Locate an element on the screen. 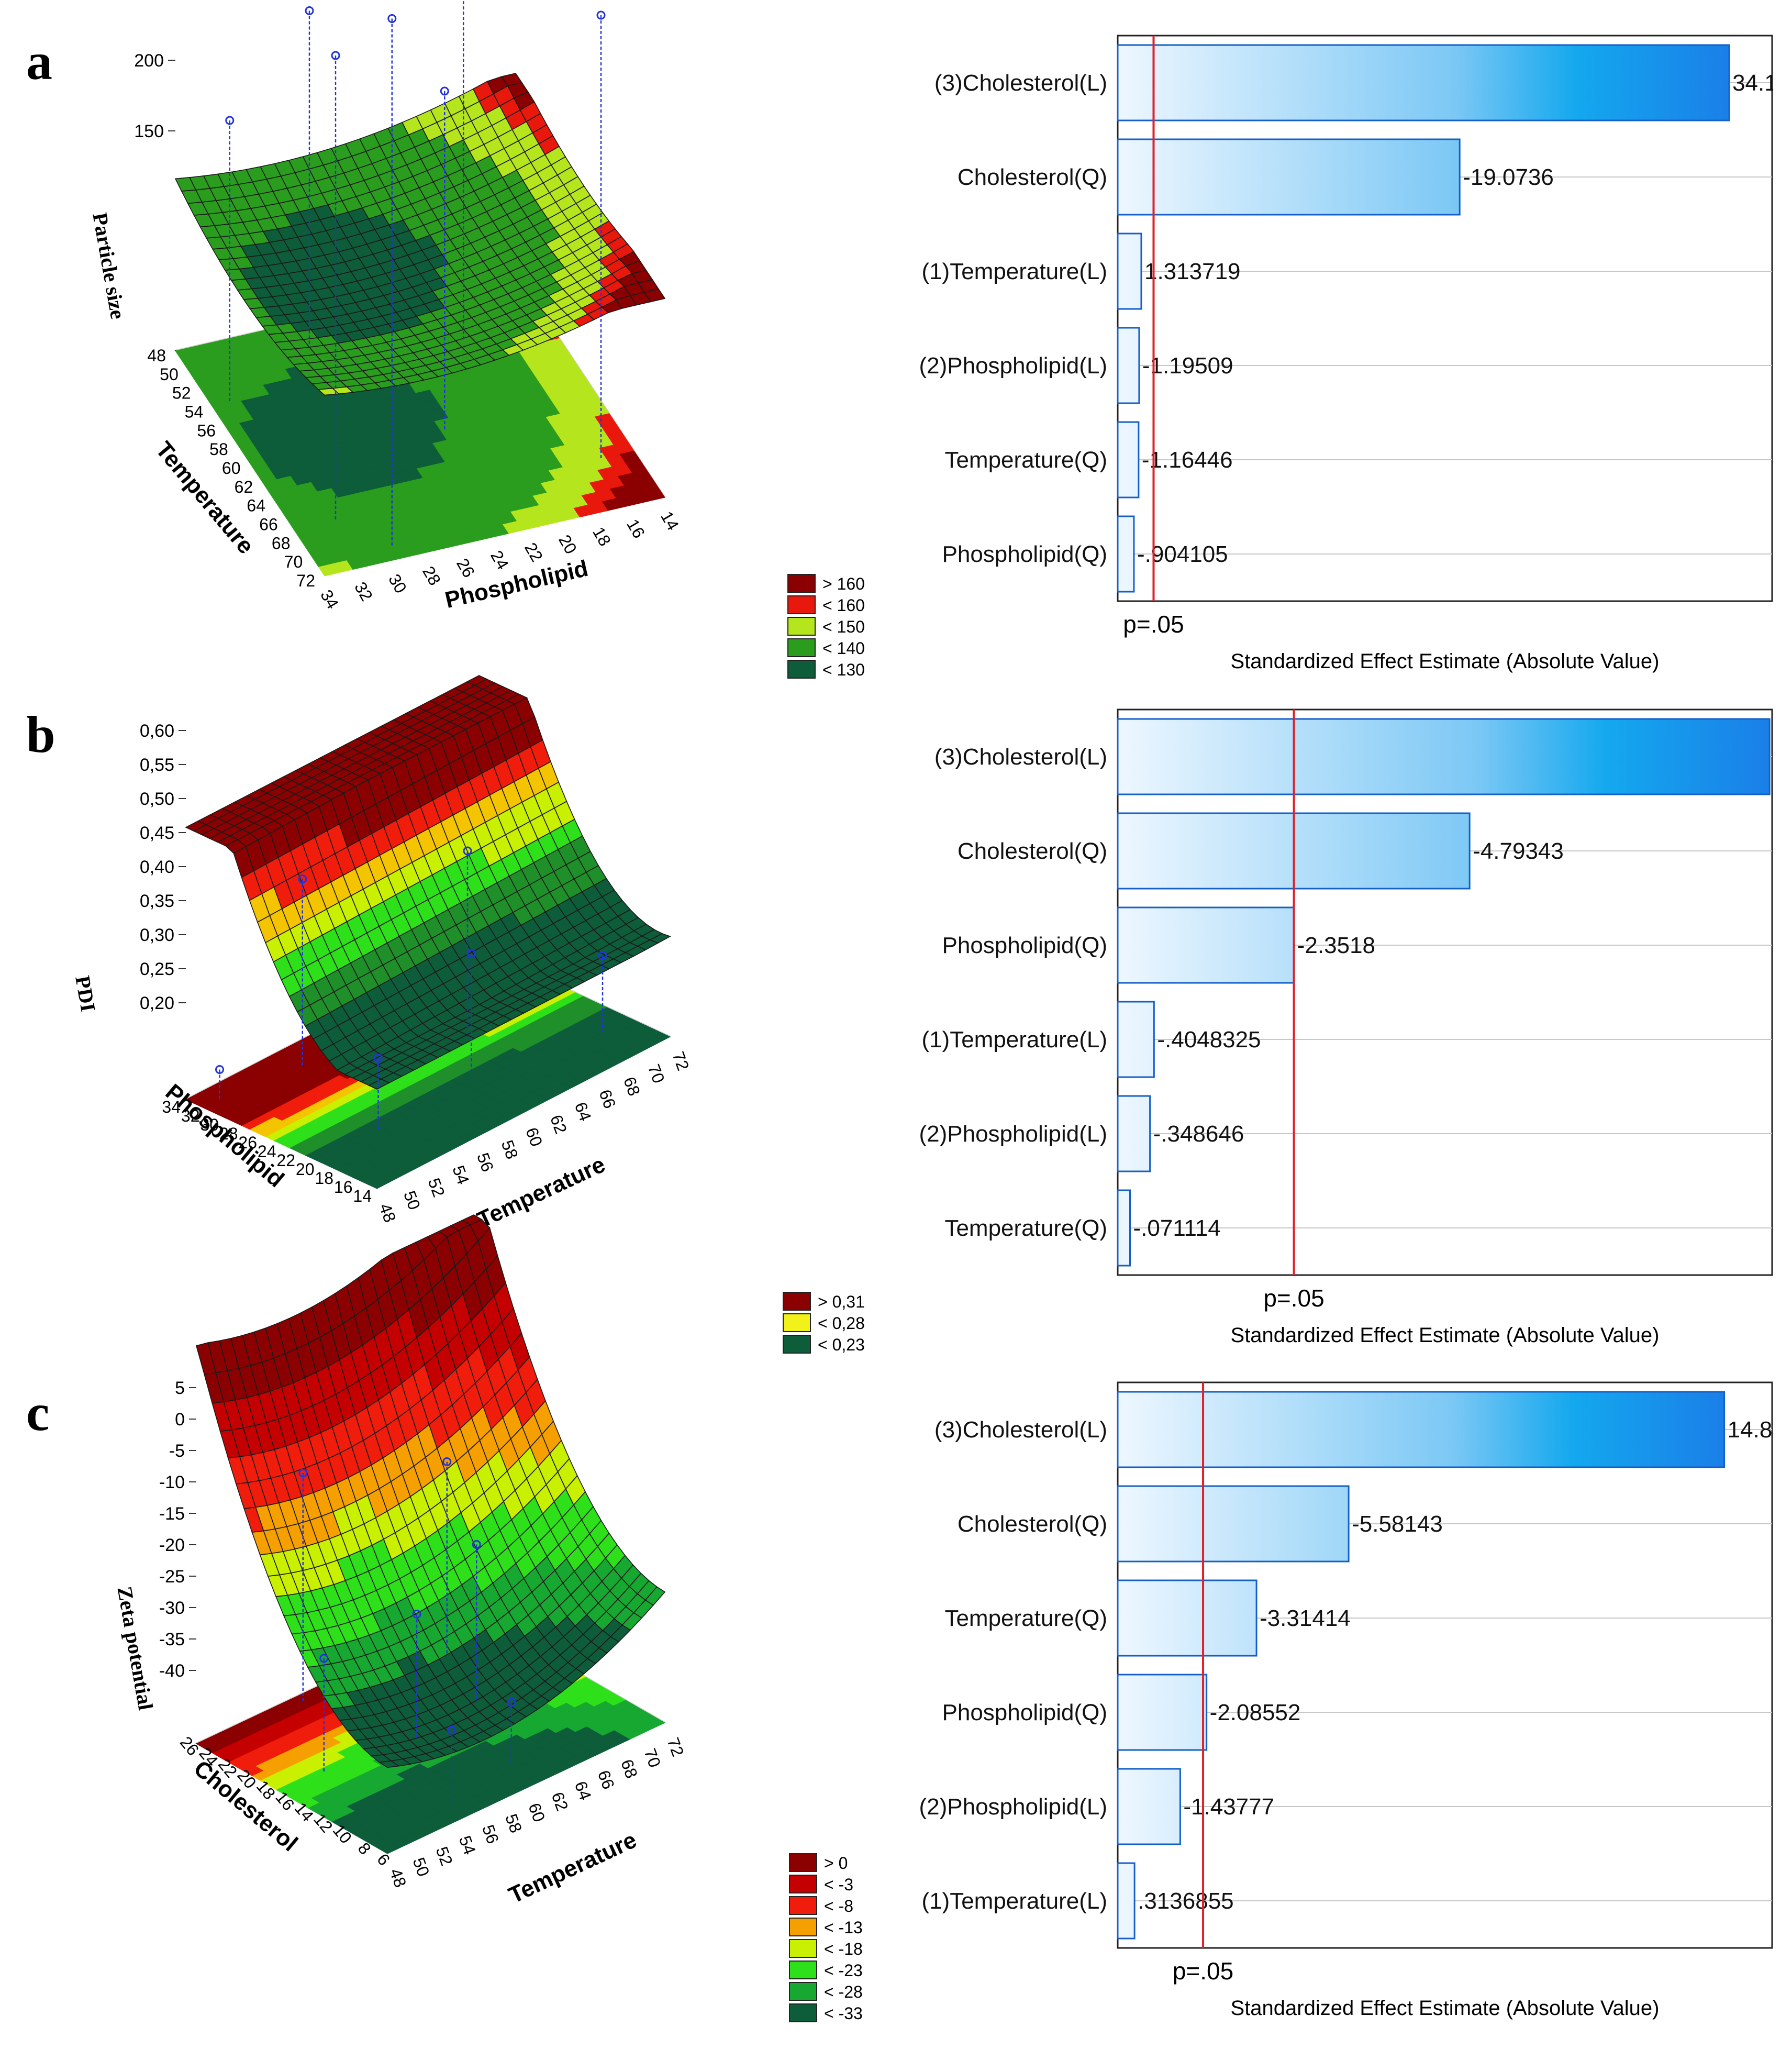 The height and width of the screenshot is (2049, 1792). category-label: (3)Cholesterol(L) is located at coordinates (1021, 757).